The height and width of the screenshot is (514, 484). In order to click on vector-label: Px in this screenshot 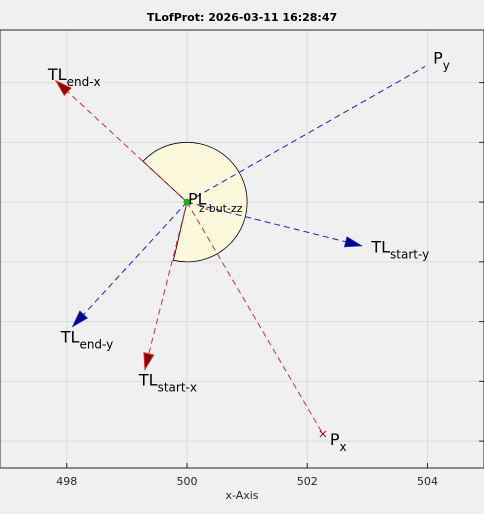, I will do `click(338, 441)`.